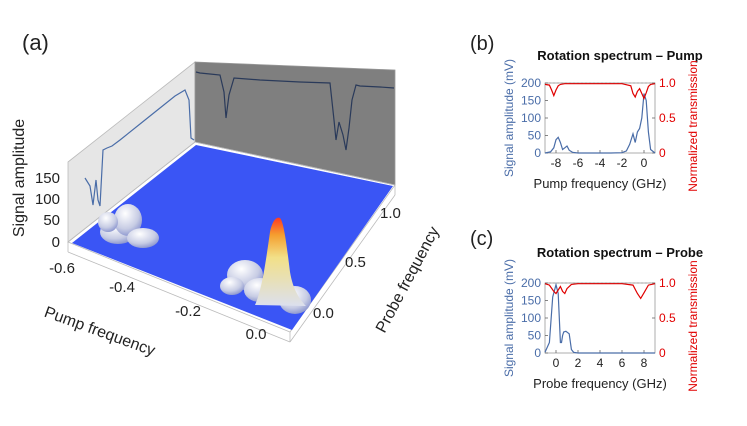 Image resolution: width=747 pixels, height=426 pixels. Describe the element at coordinates (578, 363) in the screenshot. I see `x-tick-label: 2` at that location.